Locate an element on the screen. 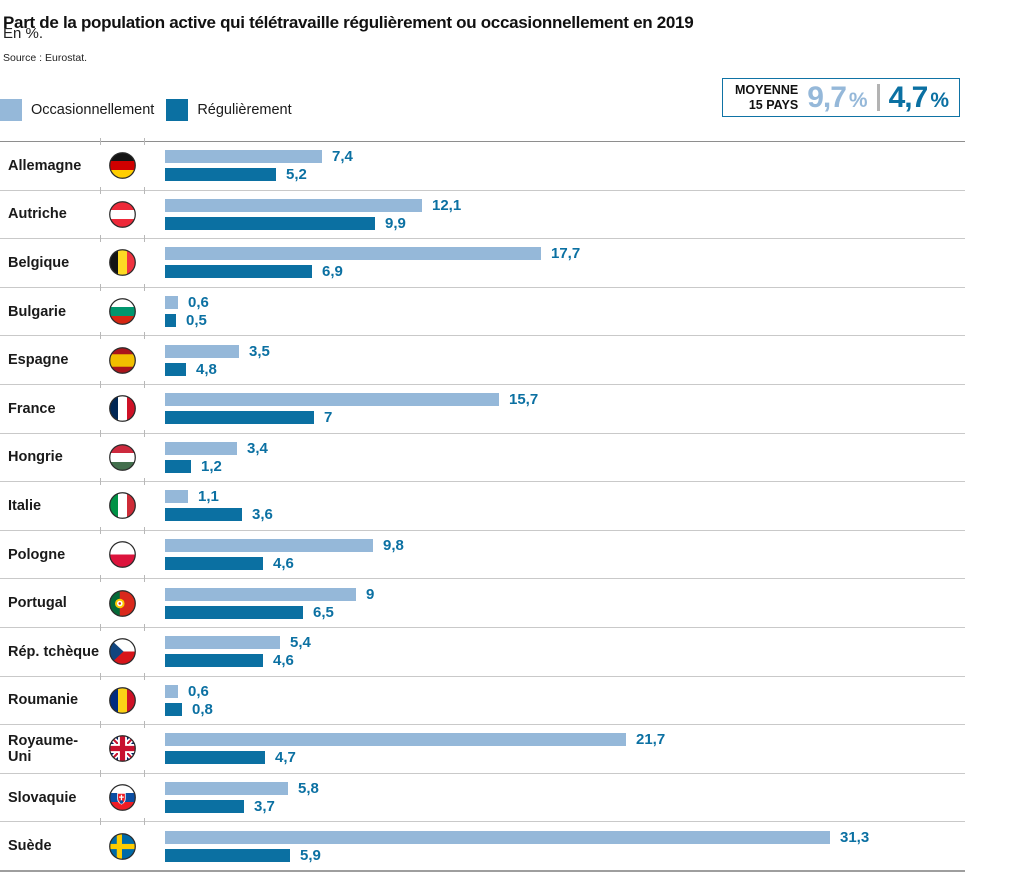  legend: Occasionnellement Régulièrement is located at coordinates (146, 110).